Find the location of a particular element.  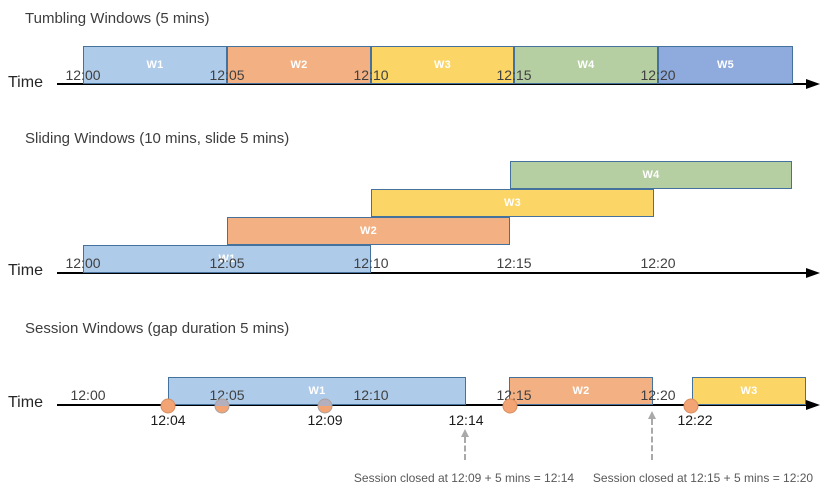

window-label: W5 is located at coordinates (725, 65).